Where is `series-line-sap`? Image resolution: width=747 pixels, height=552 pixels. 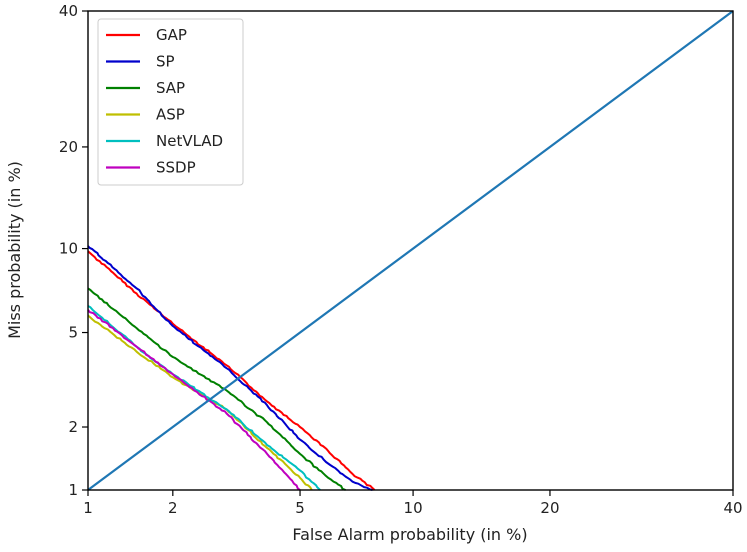 series-line-sap is located at coordinates (216, 389).